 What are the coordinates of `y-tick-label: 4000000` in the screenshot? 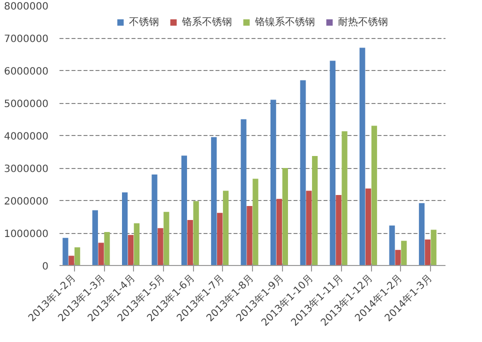 It's located at (26, 137).